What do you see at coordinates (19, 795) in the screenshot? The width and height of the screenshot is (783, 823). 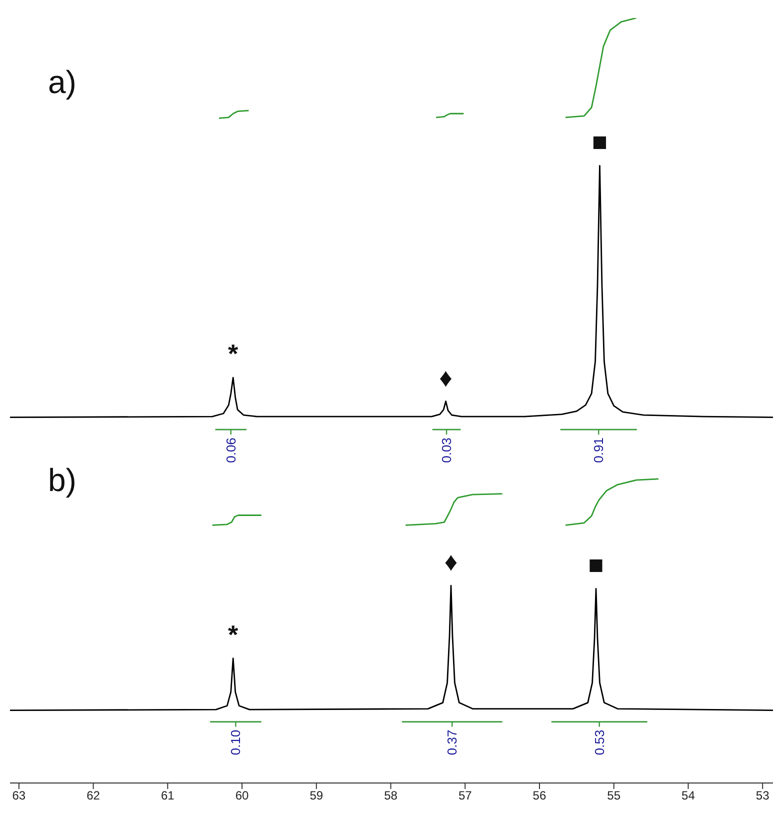 I see `x-tick-label: 63` at bounding box center [19, 795].